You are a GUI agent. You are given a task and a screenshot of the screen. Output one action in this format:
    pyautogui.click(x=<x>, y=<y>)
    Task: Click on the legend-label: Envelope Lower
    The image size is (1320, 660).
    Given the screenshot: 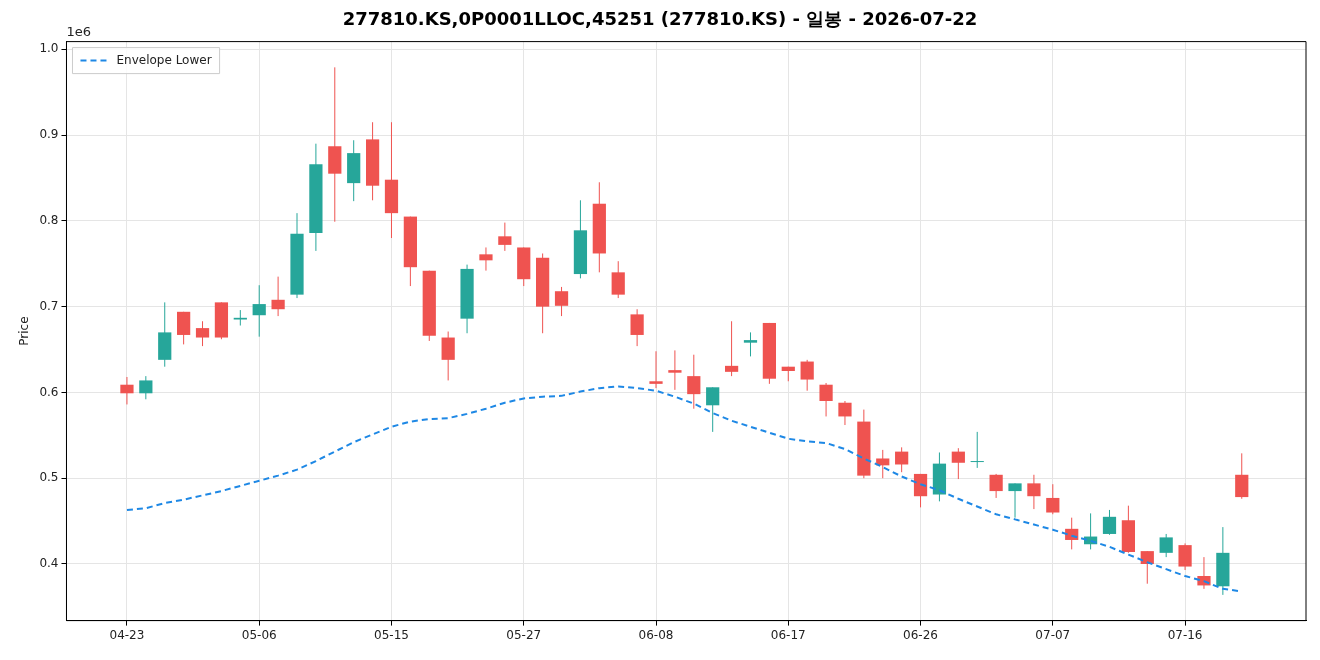 What is the action you would take?
    pyautogui.click(x=164, y=59)
    